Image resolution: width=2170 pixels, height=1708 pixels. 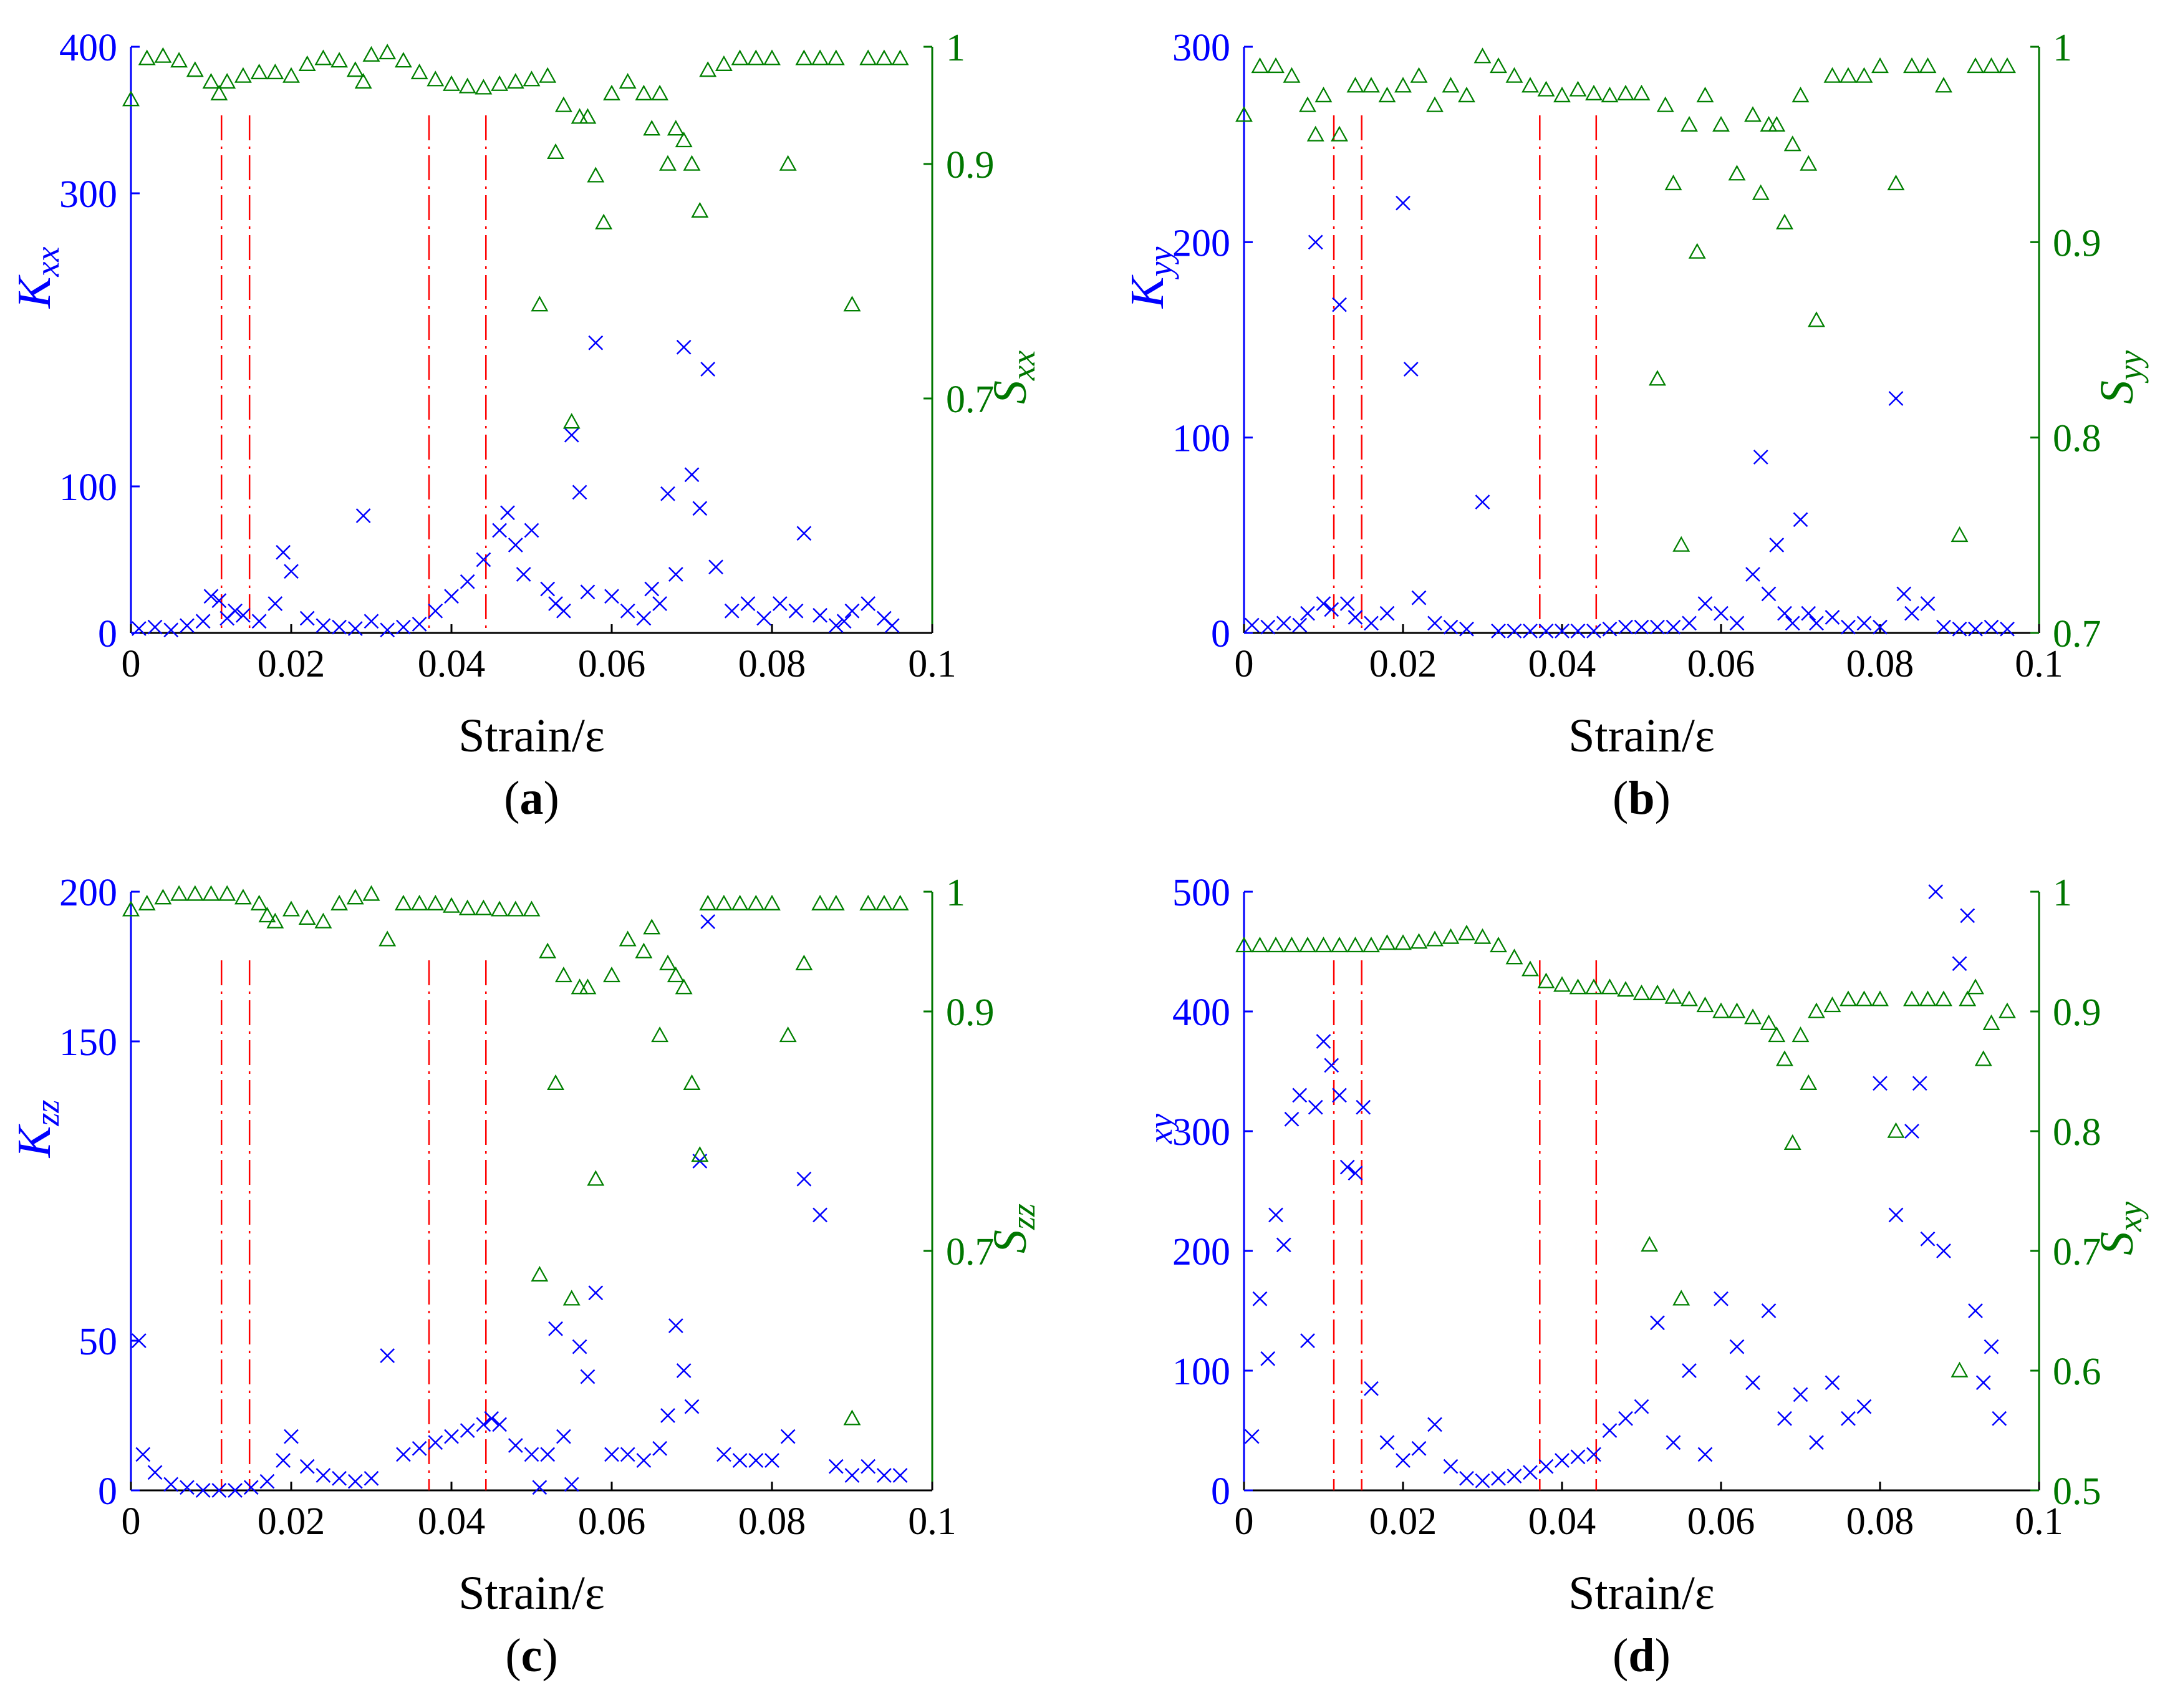 I want to click on y-left-tick-label: 150, so click(x=88, y=1042).